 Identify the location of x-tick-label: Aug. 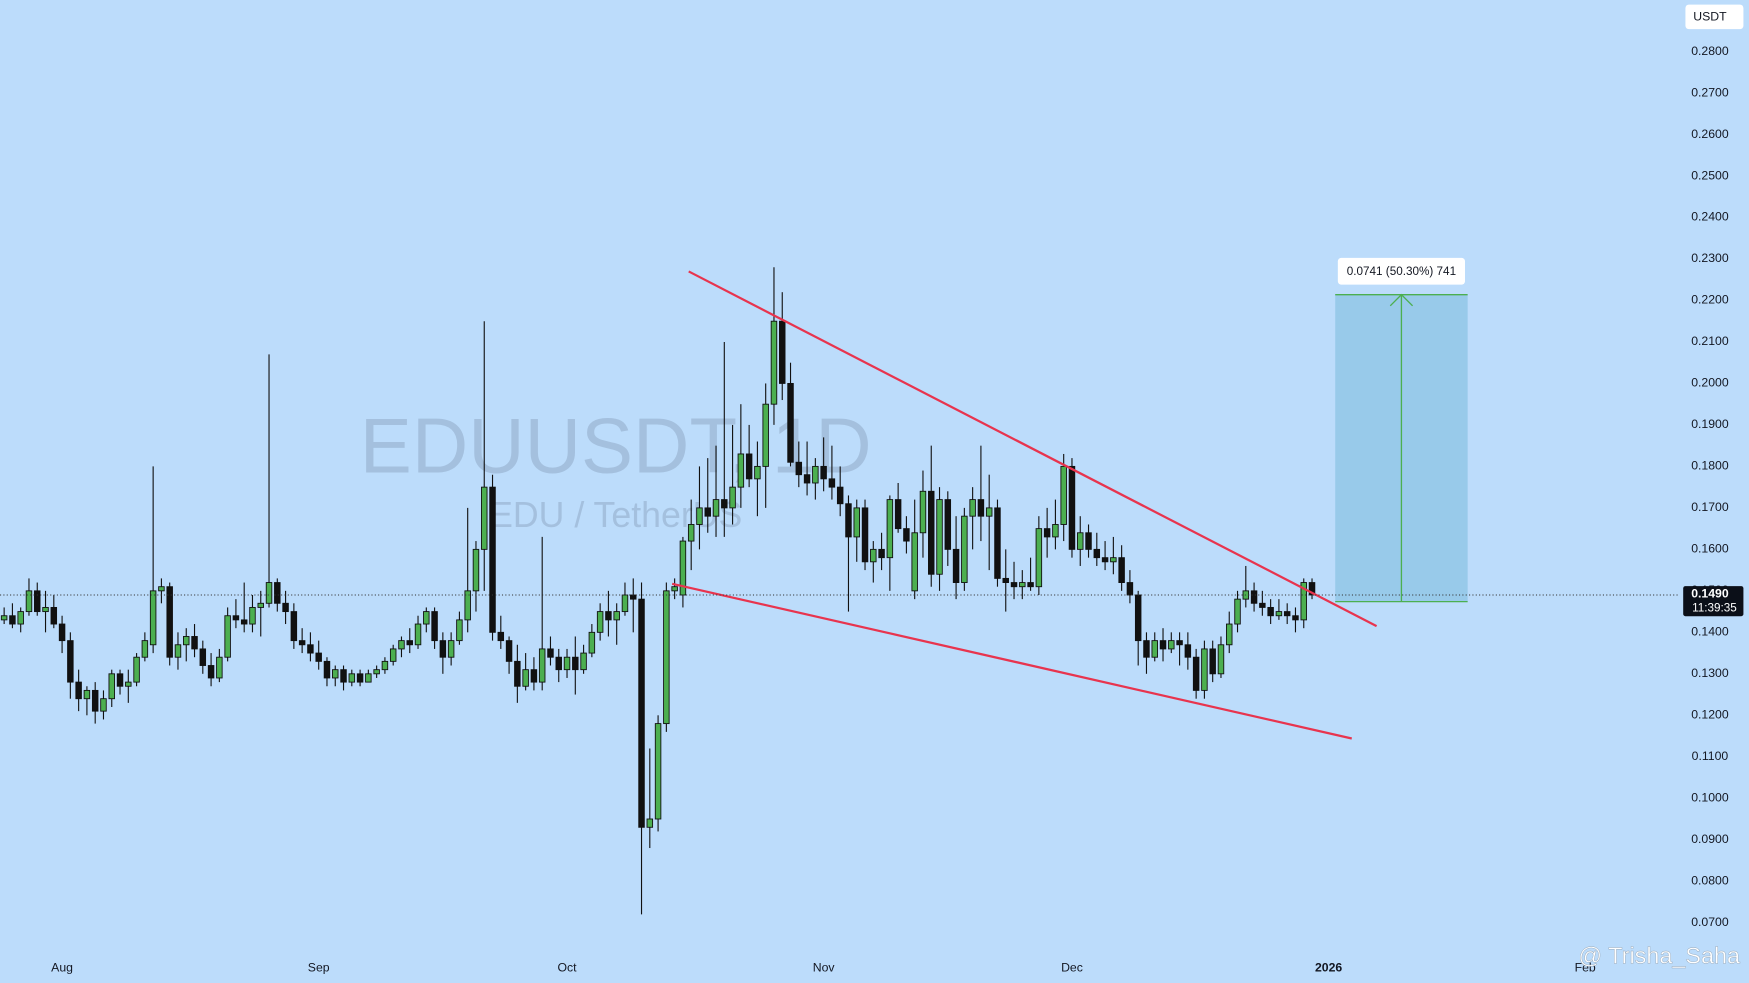
(62, 968).